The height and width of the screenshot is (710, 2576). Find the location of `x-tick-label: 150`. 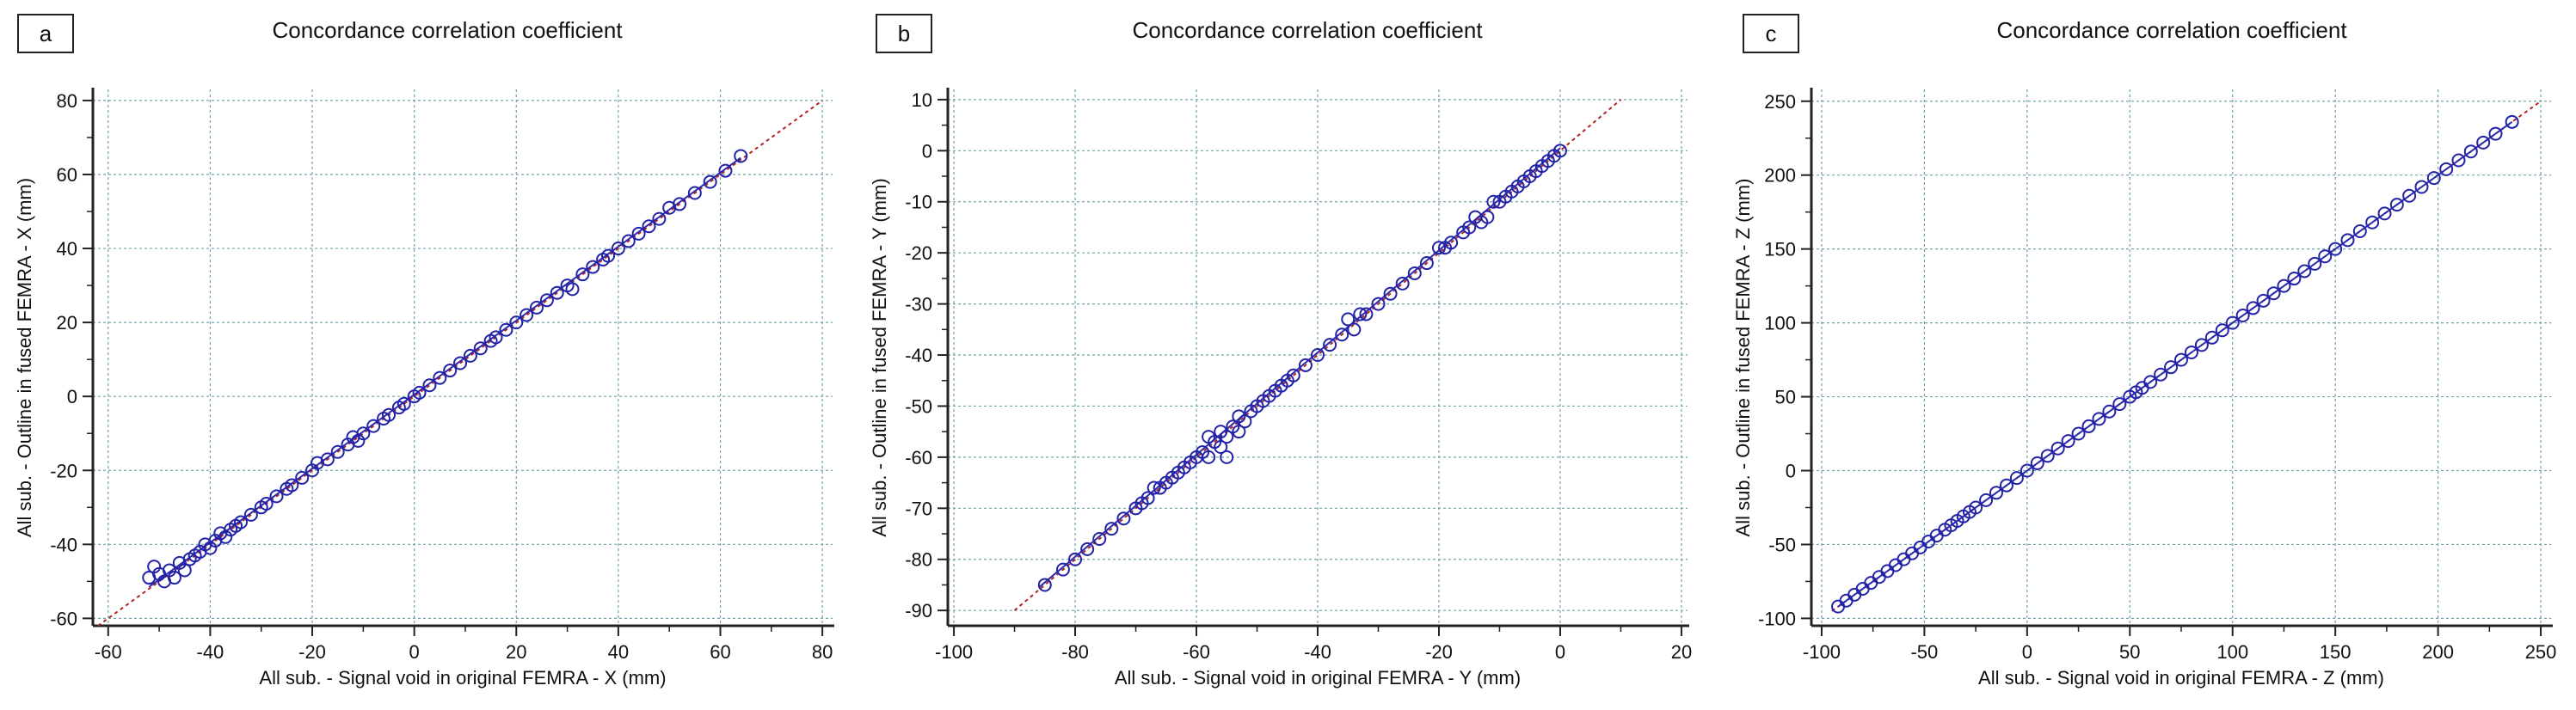

x-tick-label: 150 is located at coordinates (2336, 652).